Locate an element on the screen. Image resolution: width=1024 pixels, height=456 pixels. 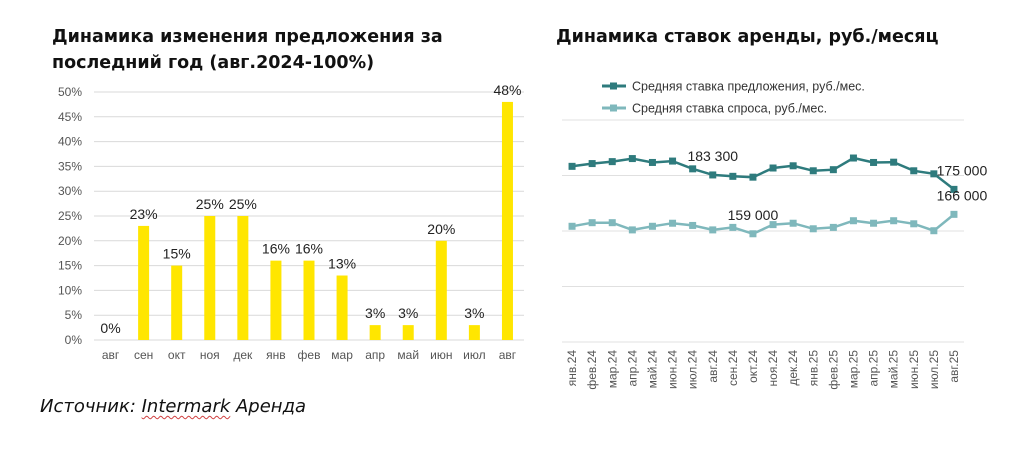
bar-y-tick-label: 50% is located at coordinates (70, 92).